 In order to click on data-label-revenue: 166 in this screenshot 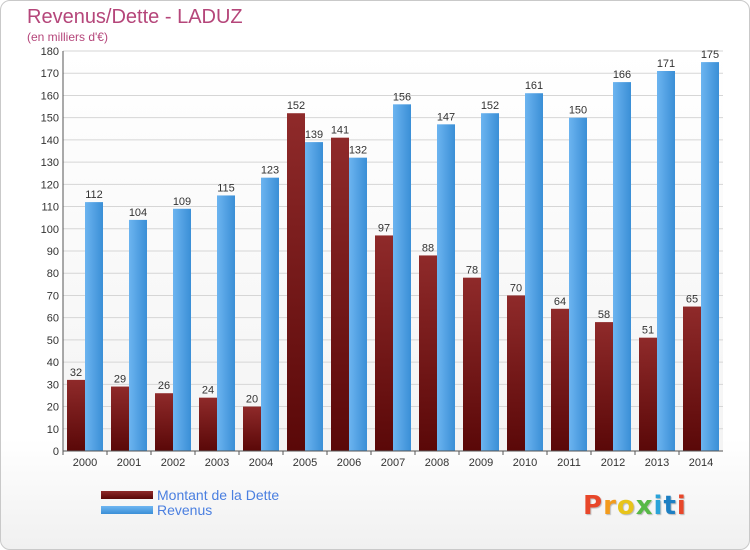, I will do `click(622, 75)`.